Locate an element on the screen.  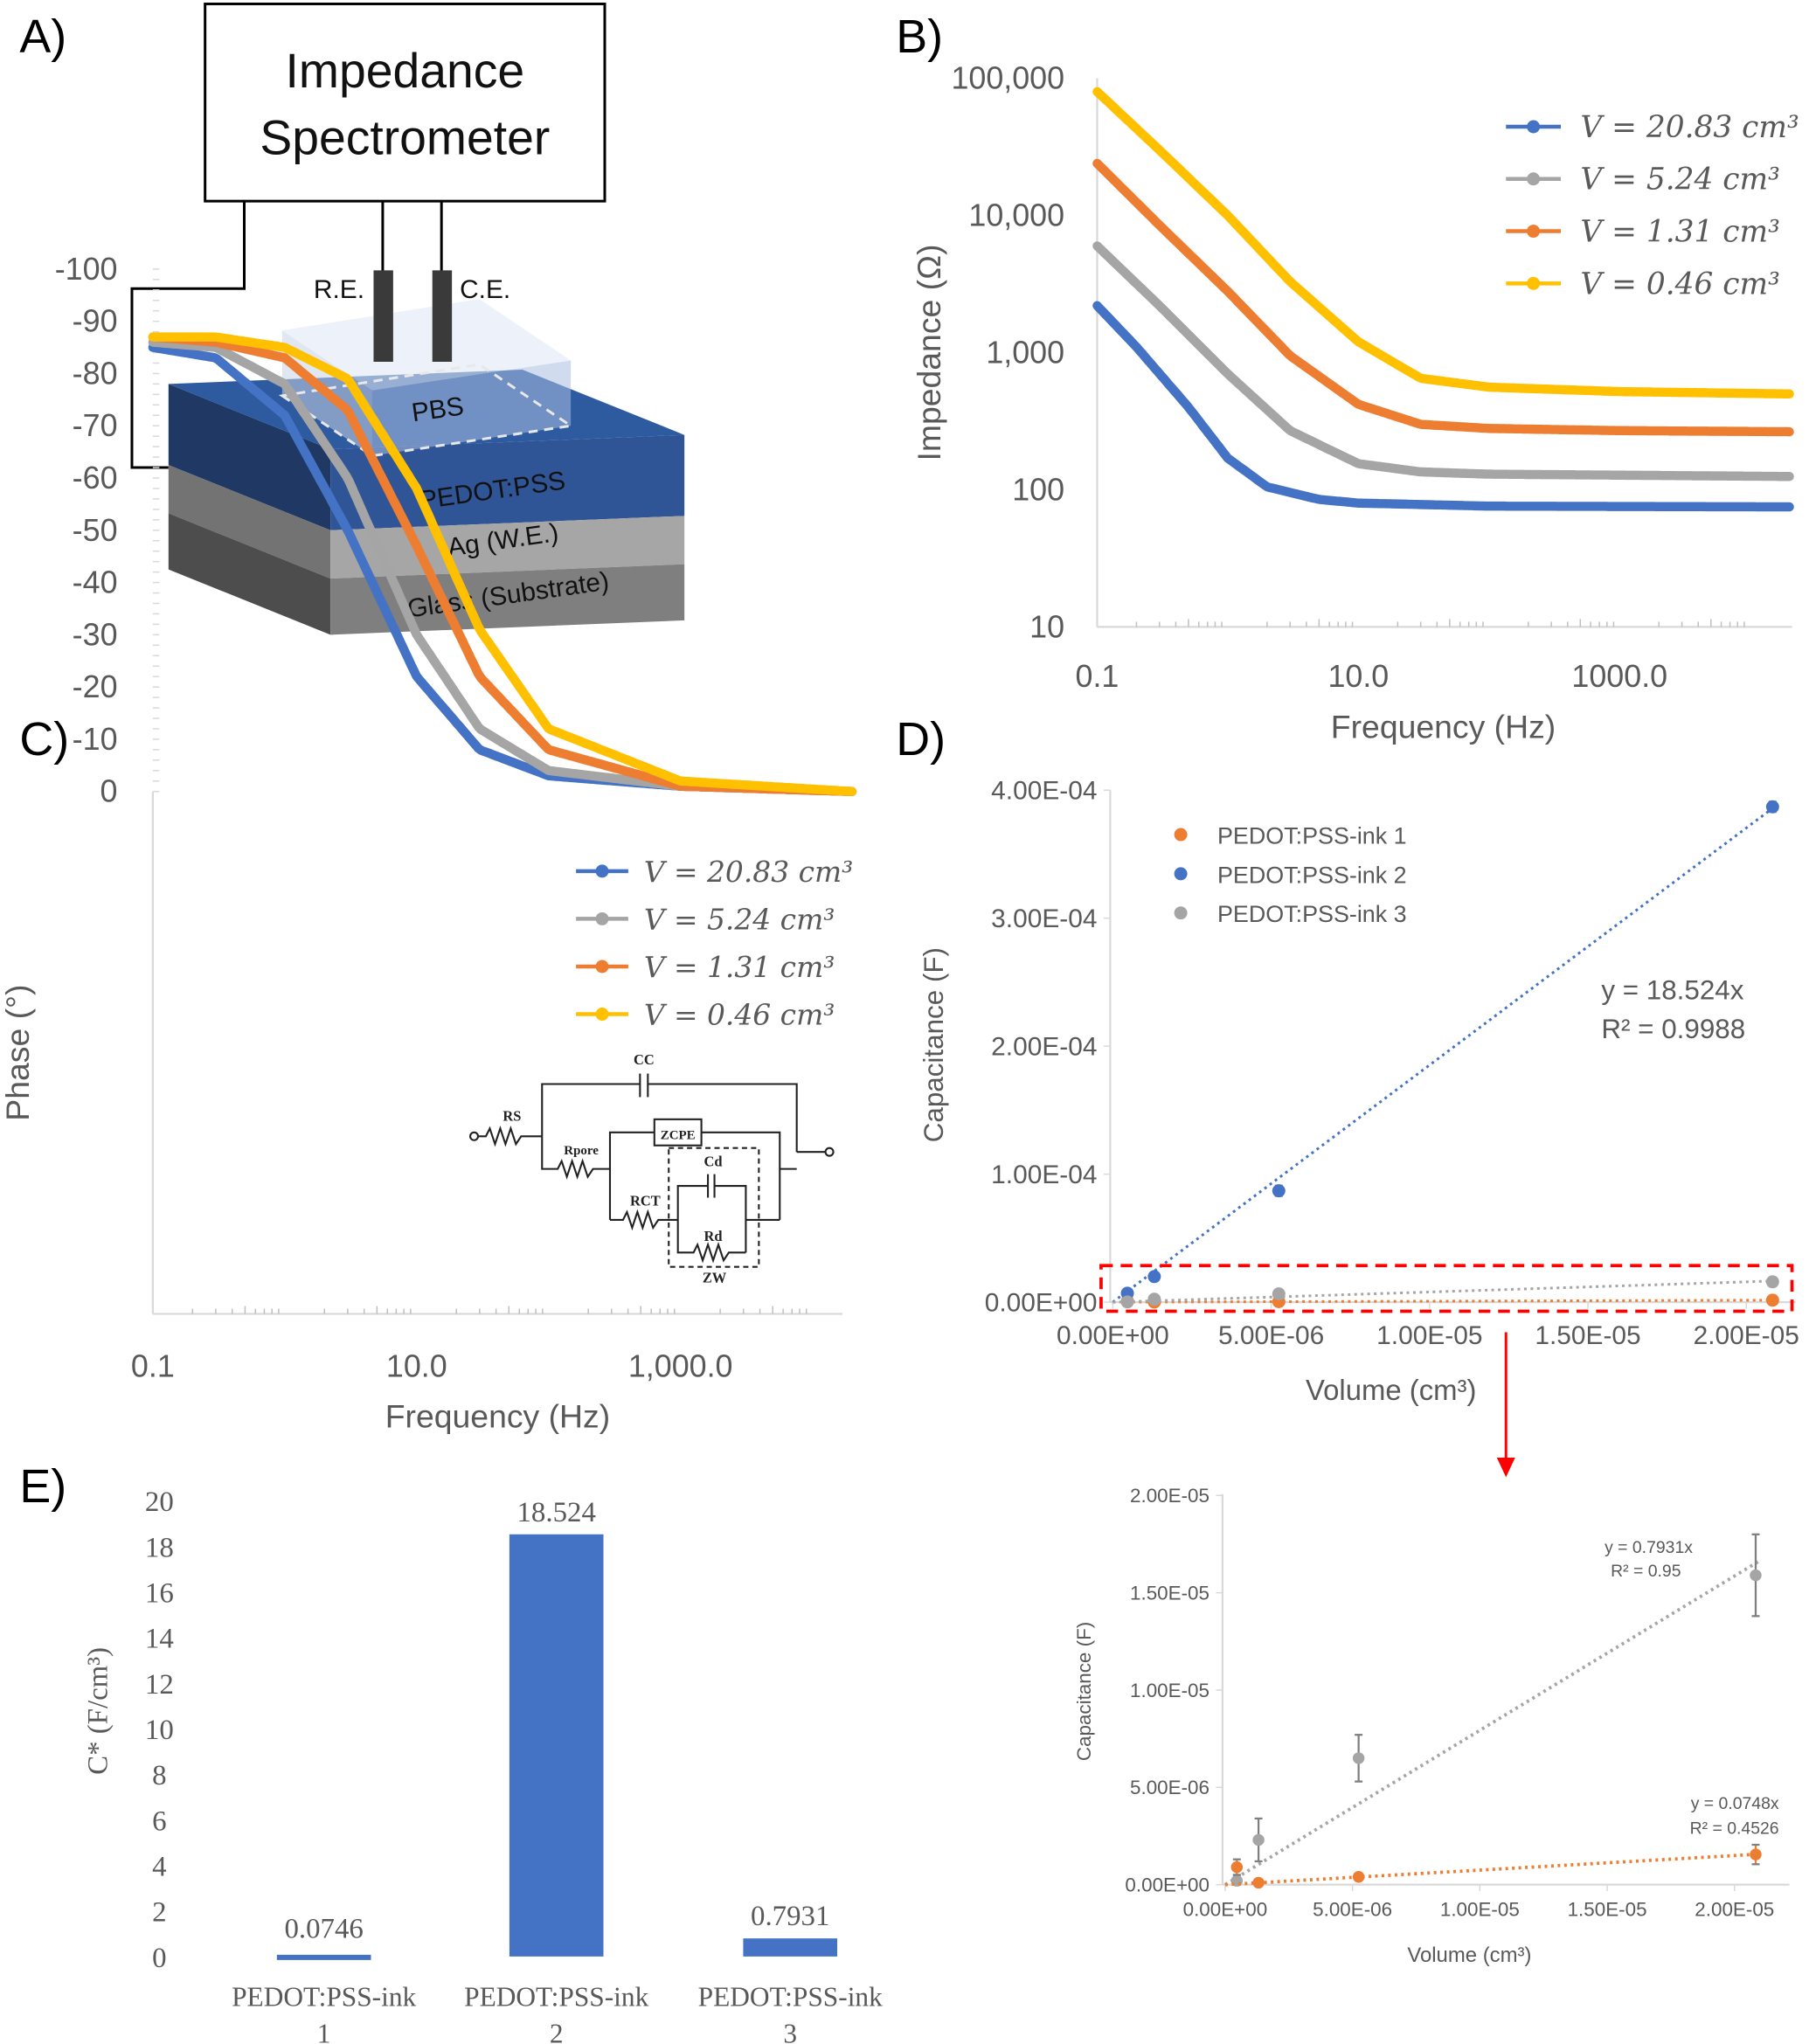
legend-label-1: PEDOT:PSS-ink 2 is located at coordinates (1312, 875).